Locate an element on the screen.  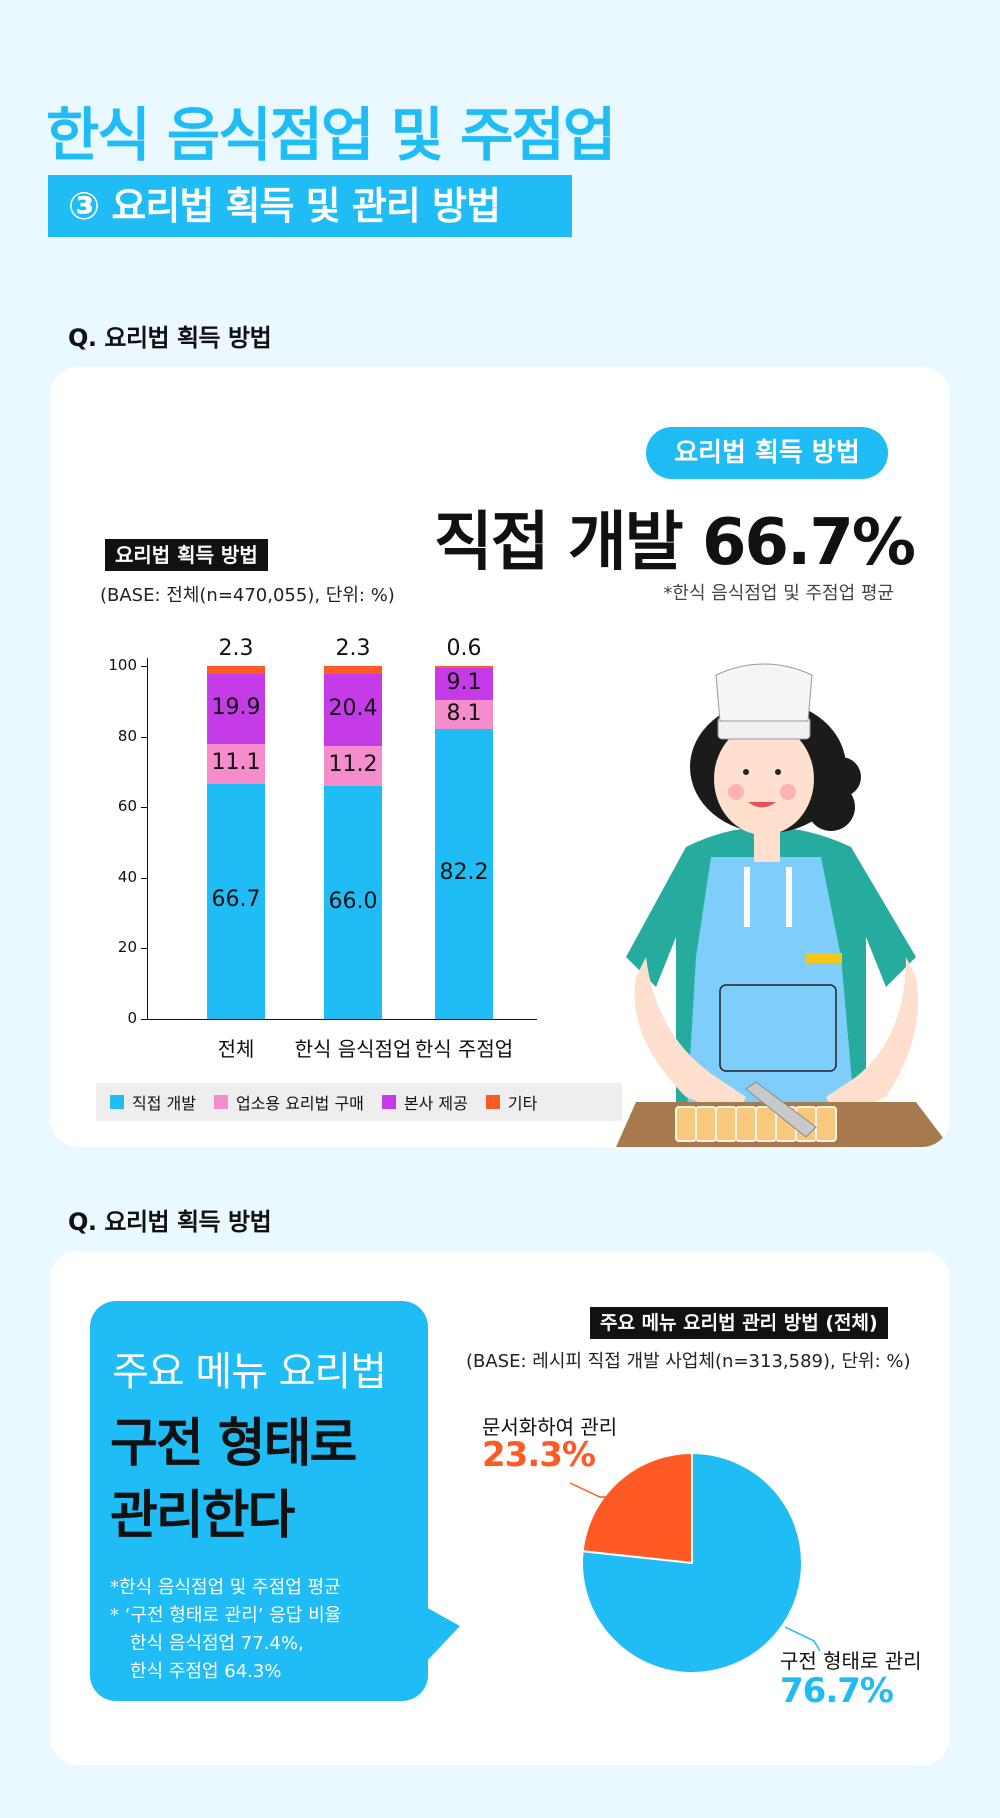
bubble-line: 주요 메뉴 요리법 is located at coordinates (249, 1372).